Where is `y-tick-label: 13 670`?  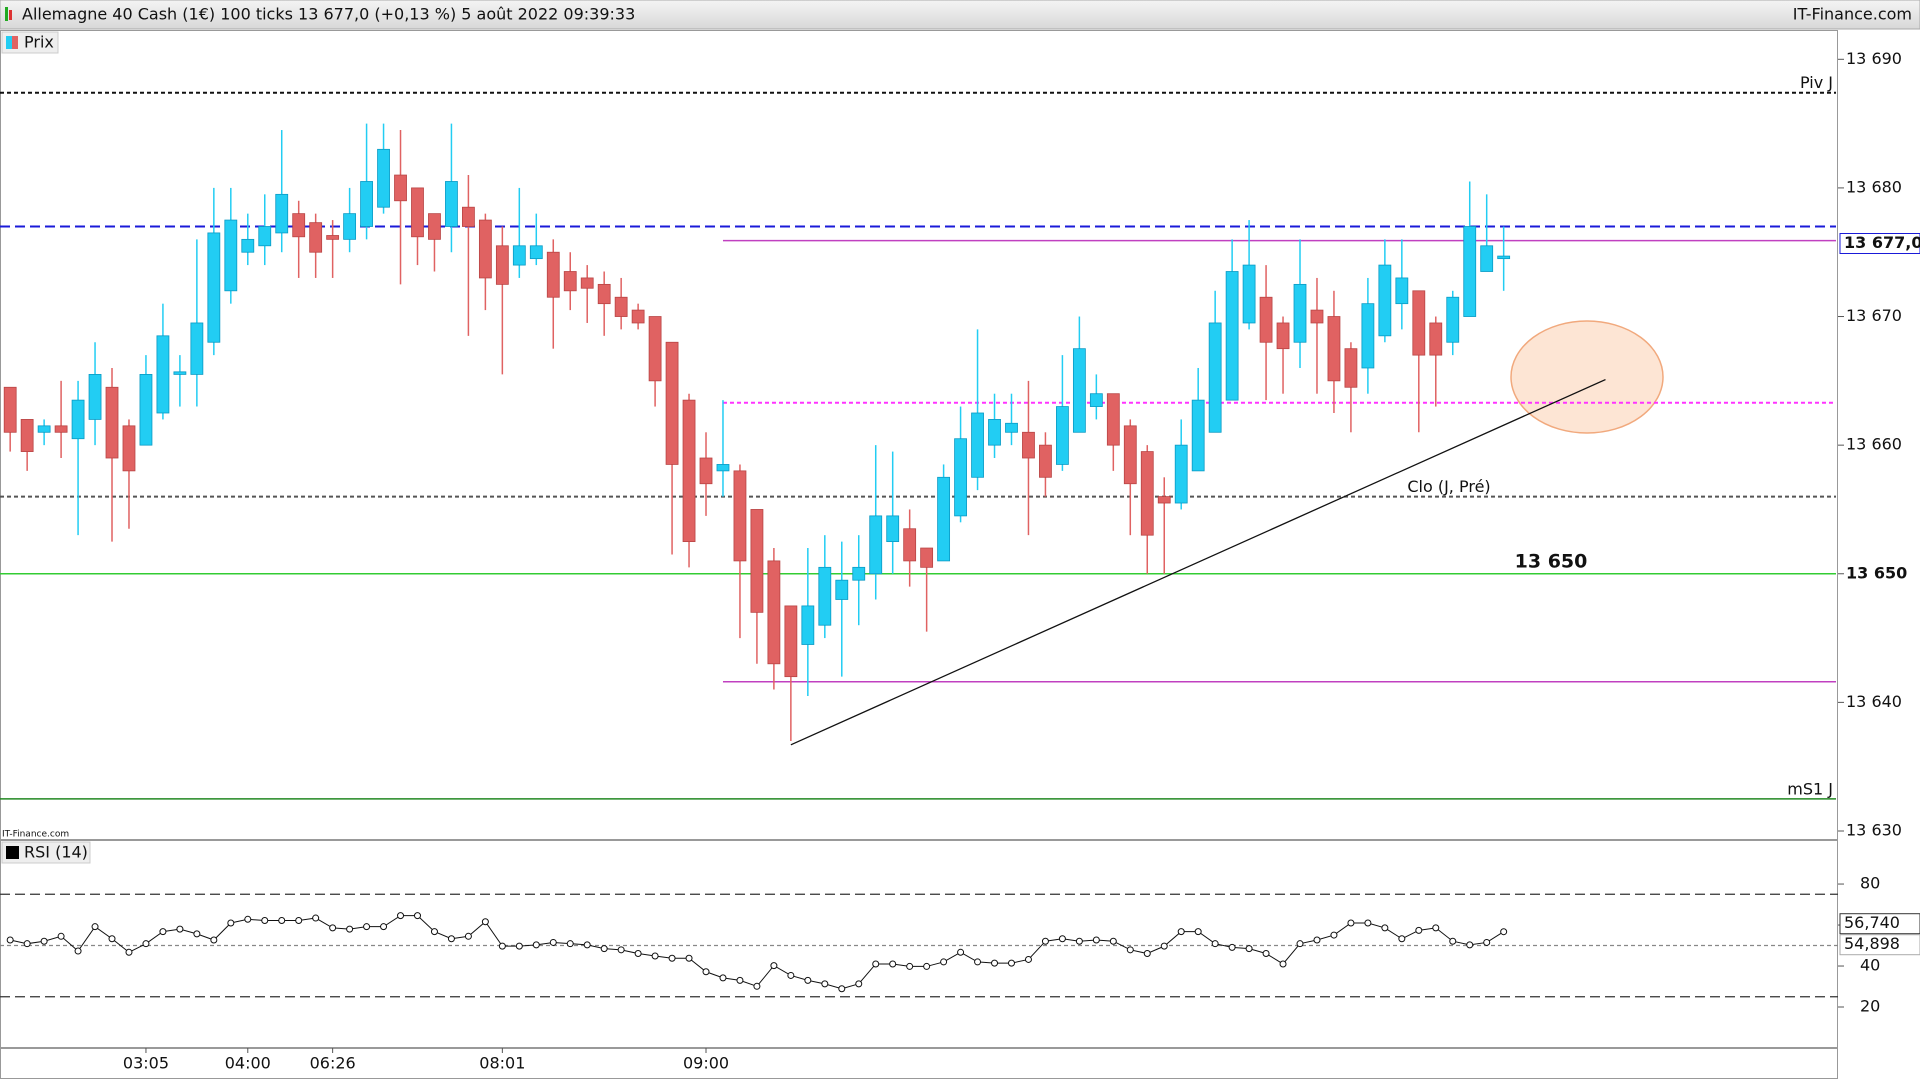
y-tick-label: 13 670 is located at coordinates (1874, 315).